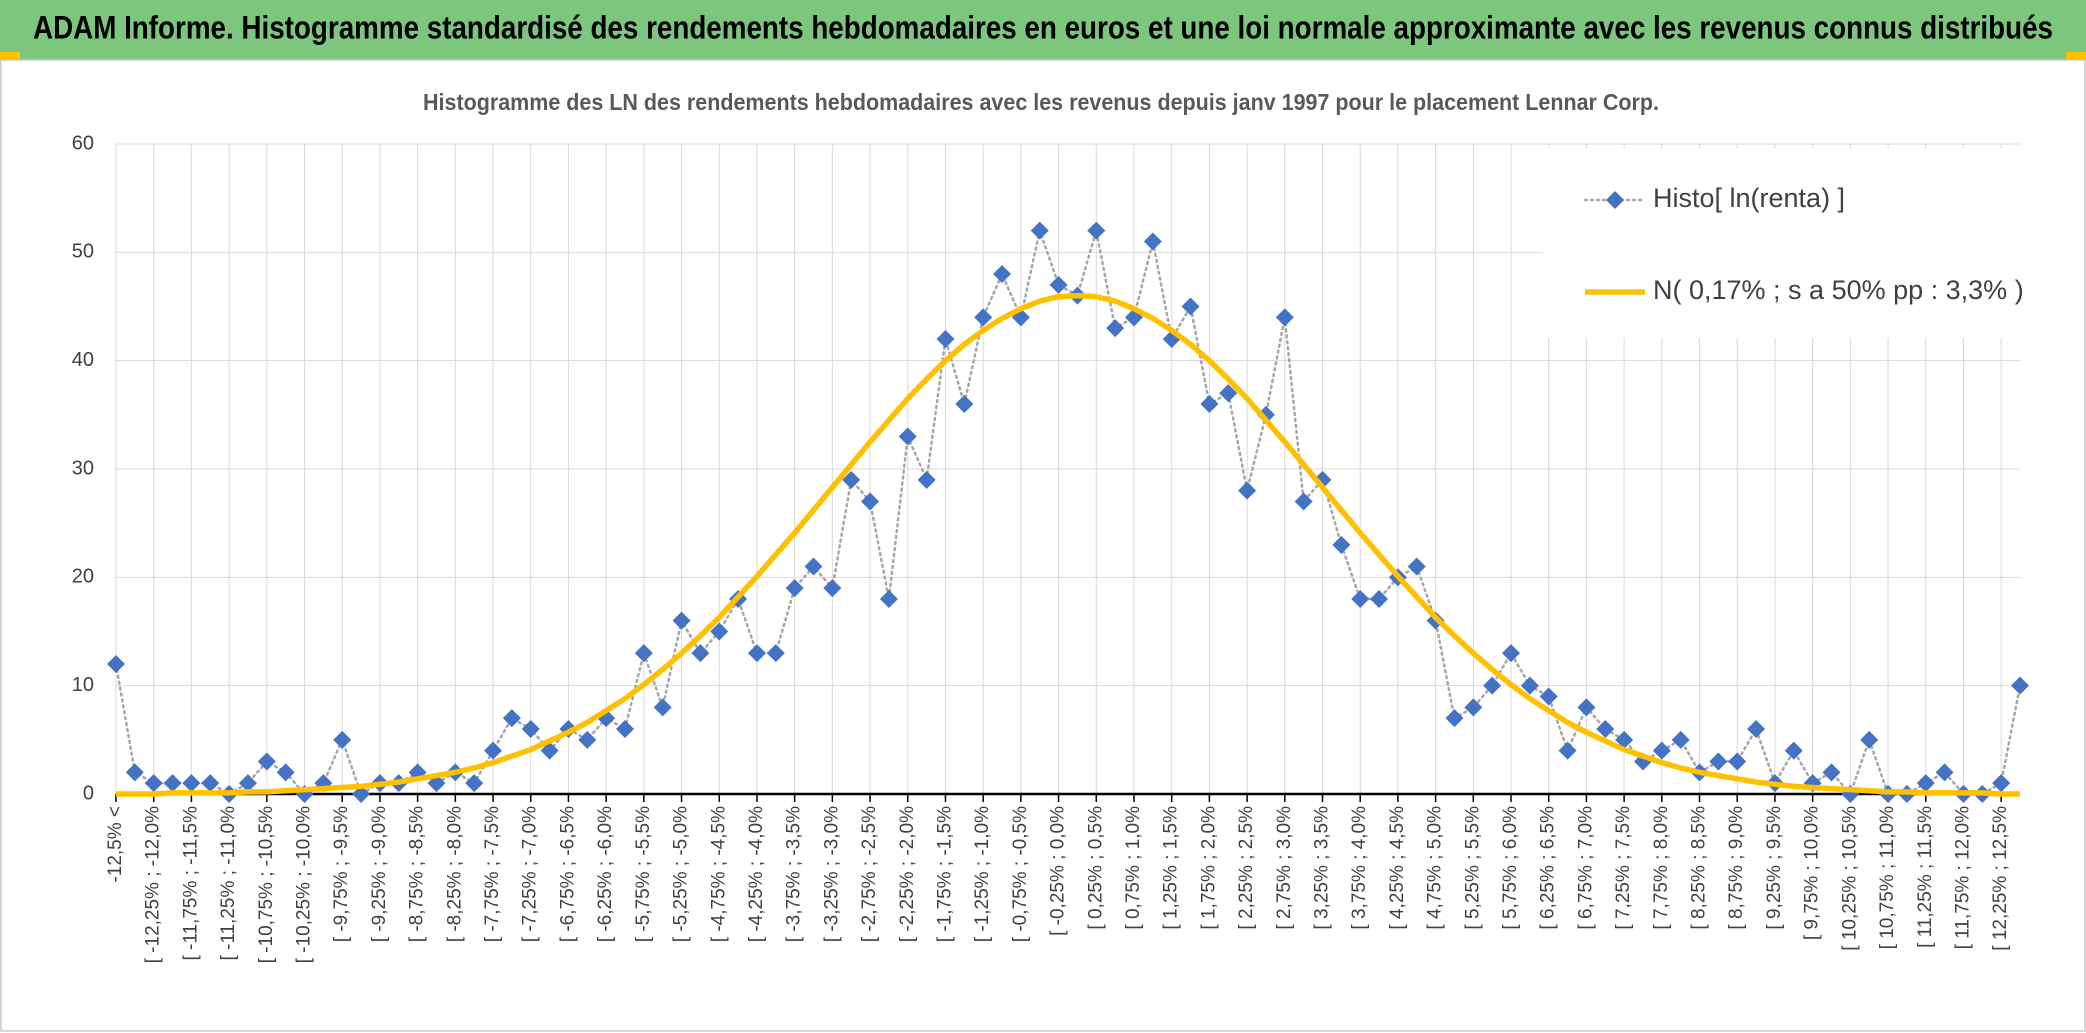 Image resolution: width=2086 pixels, height=1033 pixels. Describe the element at coordinates (2000, 878) in the screenshot. I see `x-tick-label: [ 12,25% ; 12,5%` at that location.